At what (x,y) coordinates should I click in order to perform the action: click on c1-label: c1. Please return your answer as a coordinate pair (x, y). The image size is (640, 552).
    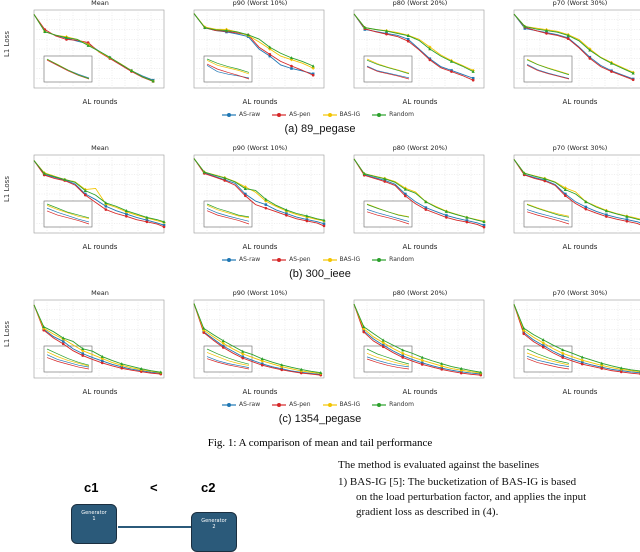
    Looking at the image, I should click on (91, 487).